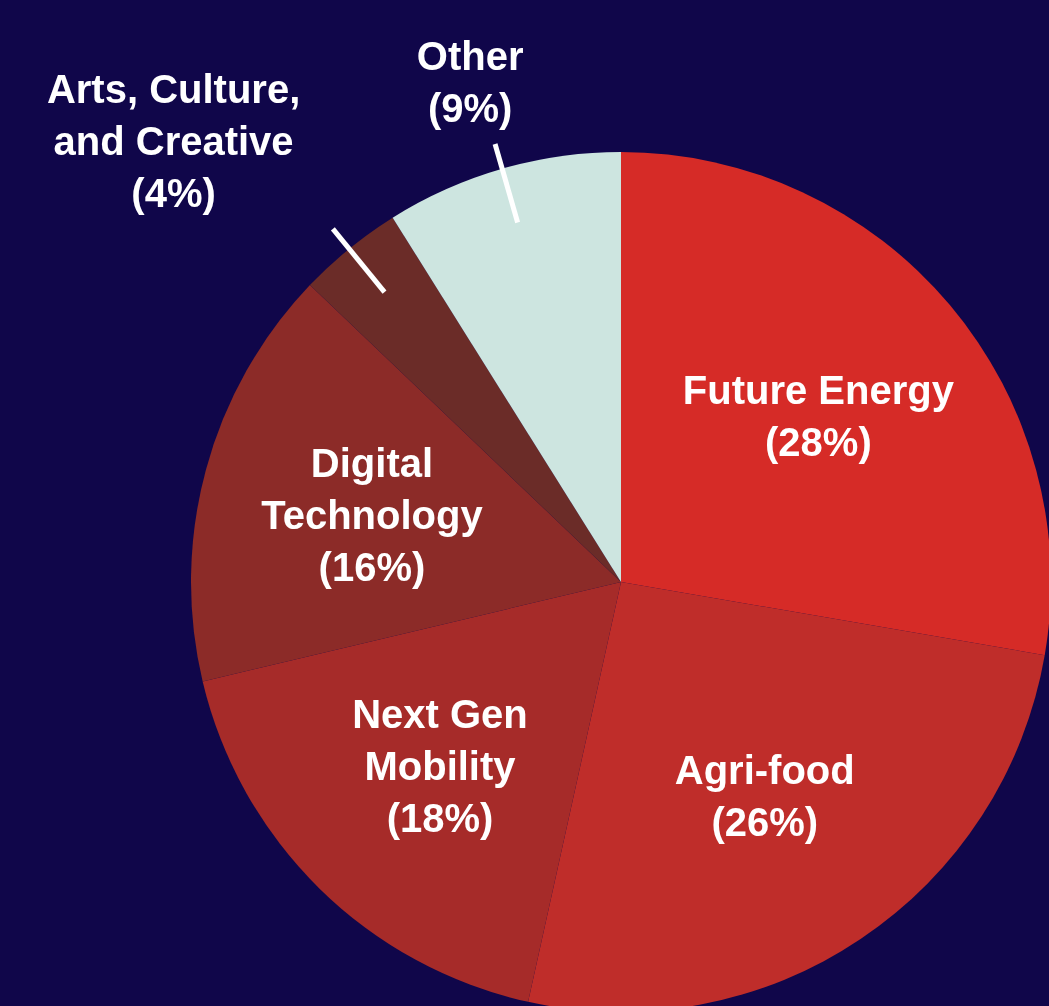 The height and width of the screenshot is (1006, 1049). Describe the element at coordinates (173, 114) in the screenshot. I see `slice-label: Arts, Culture, and Creative` at that location.